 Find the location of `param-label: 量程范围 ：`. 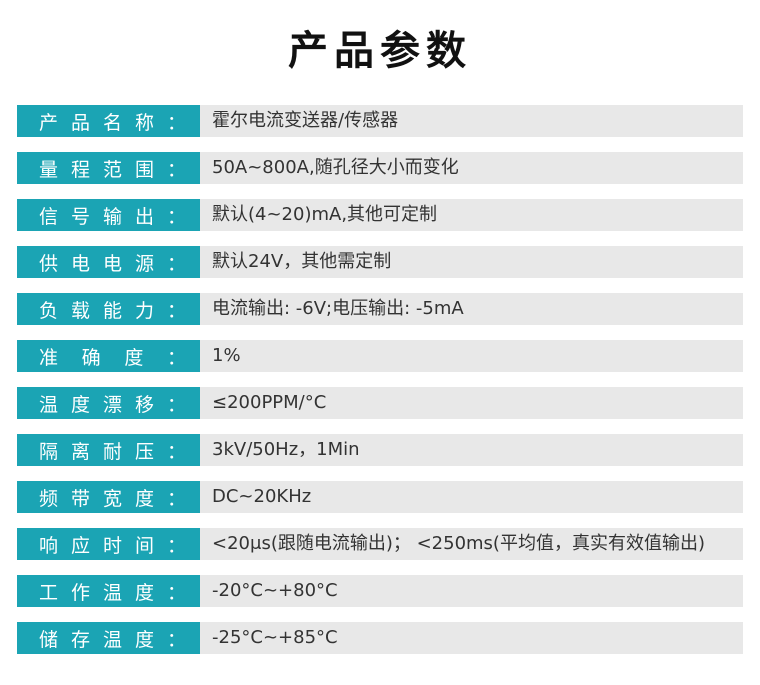

param-label: 量程范围 ： is located at coordinates (108, 168).